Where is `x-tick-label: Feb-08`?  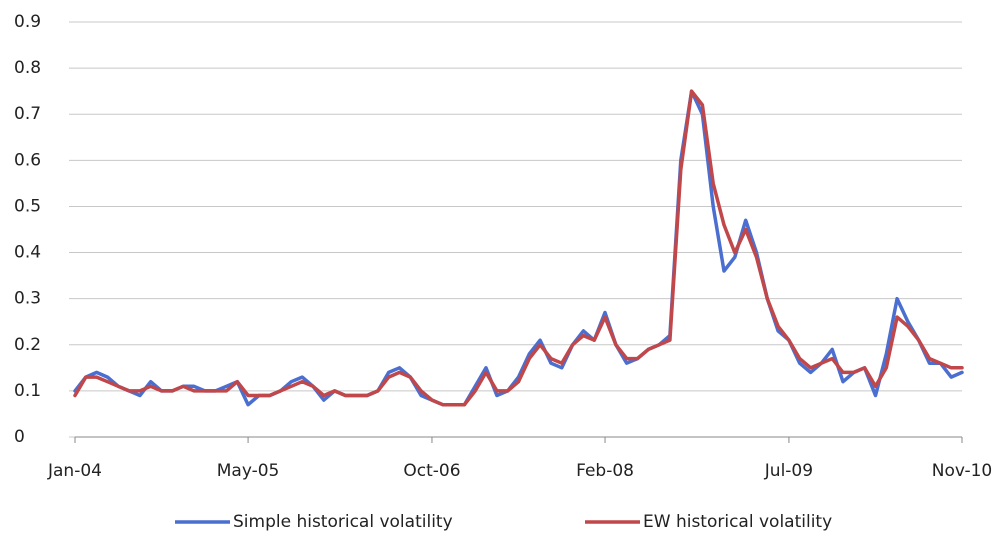
x-tick-label: Feb-08 is located at coordinates (605, 471).